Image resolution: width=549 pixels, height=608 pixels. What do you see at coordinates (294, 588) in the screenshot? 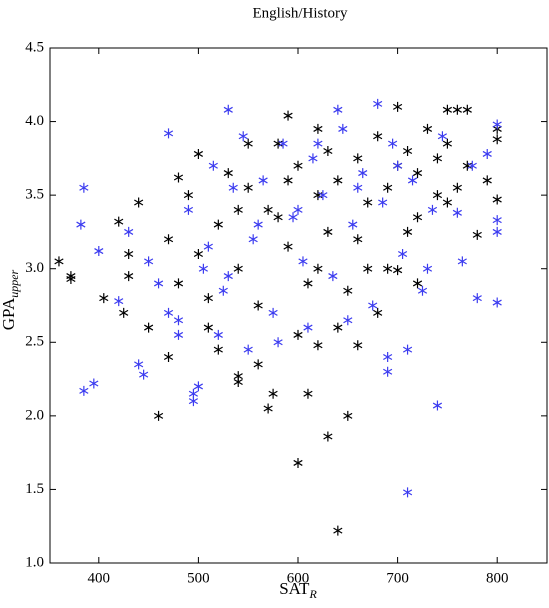
I see `x-axis-label-main: SAT` at bounding box center [294, 588].